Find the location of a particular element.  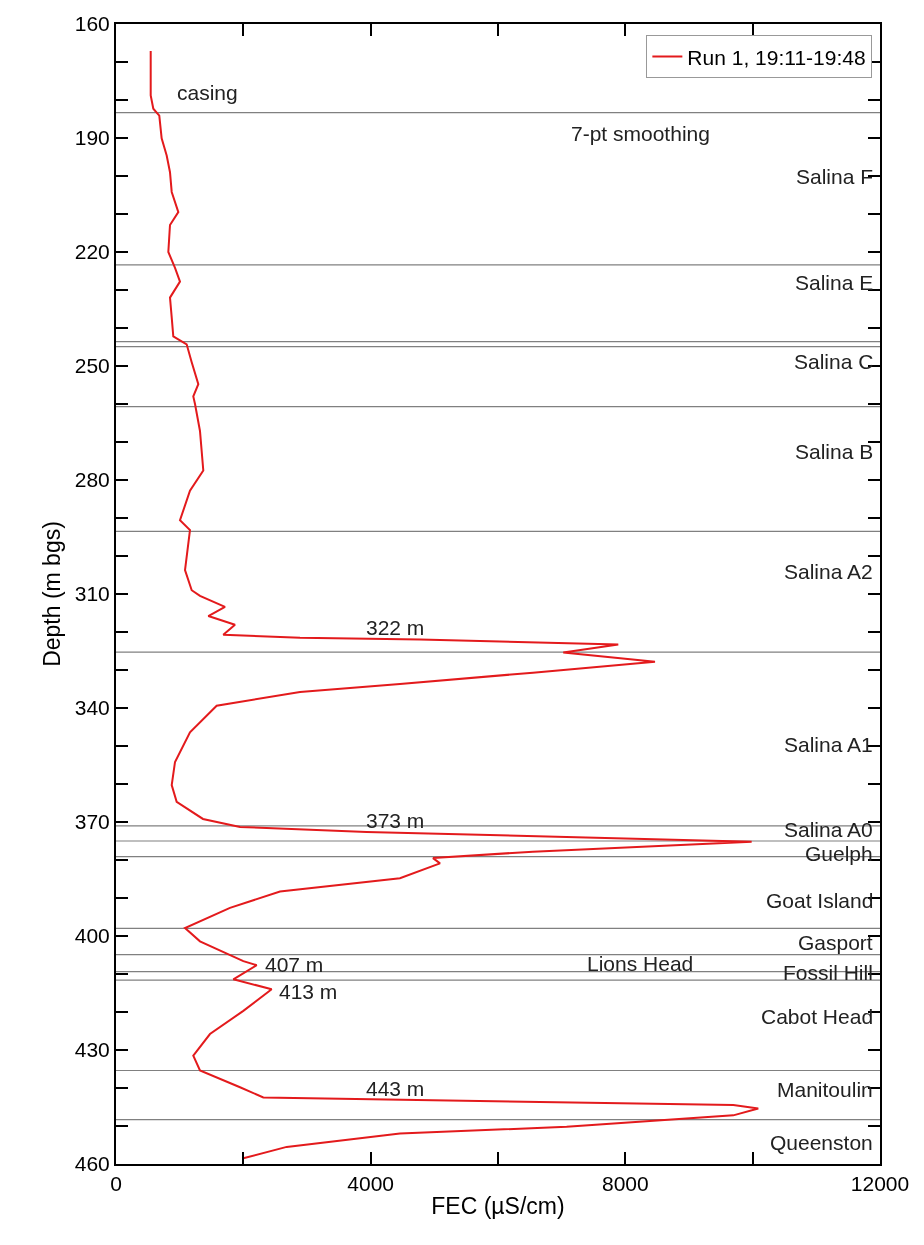

annotation: Salina C is located at coordinates (834, 361).